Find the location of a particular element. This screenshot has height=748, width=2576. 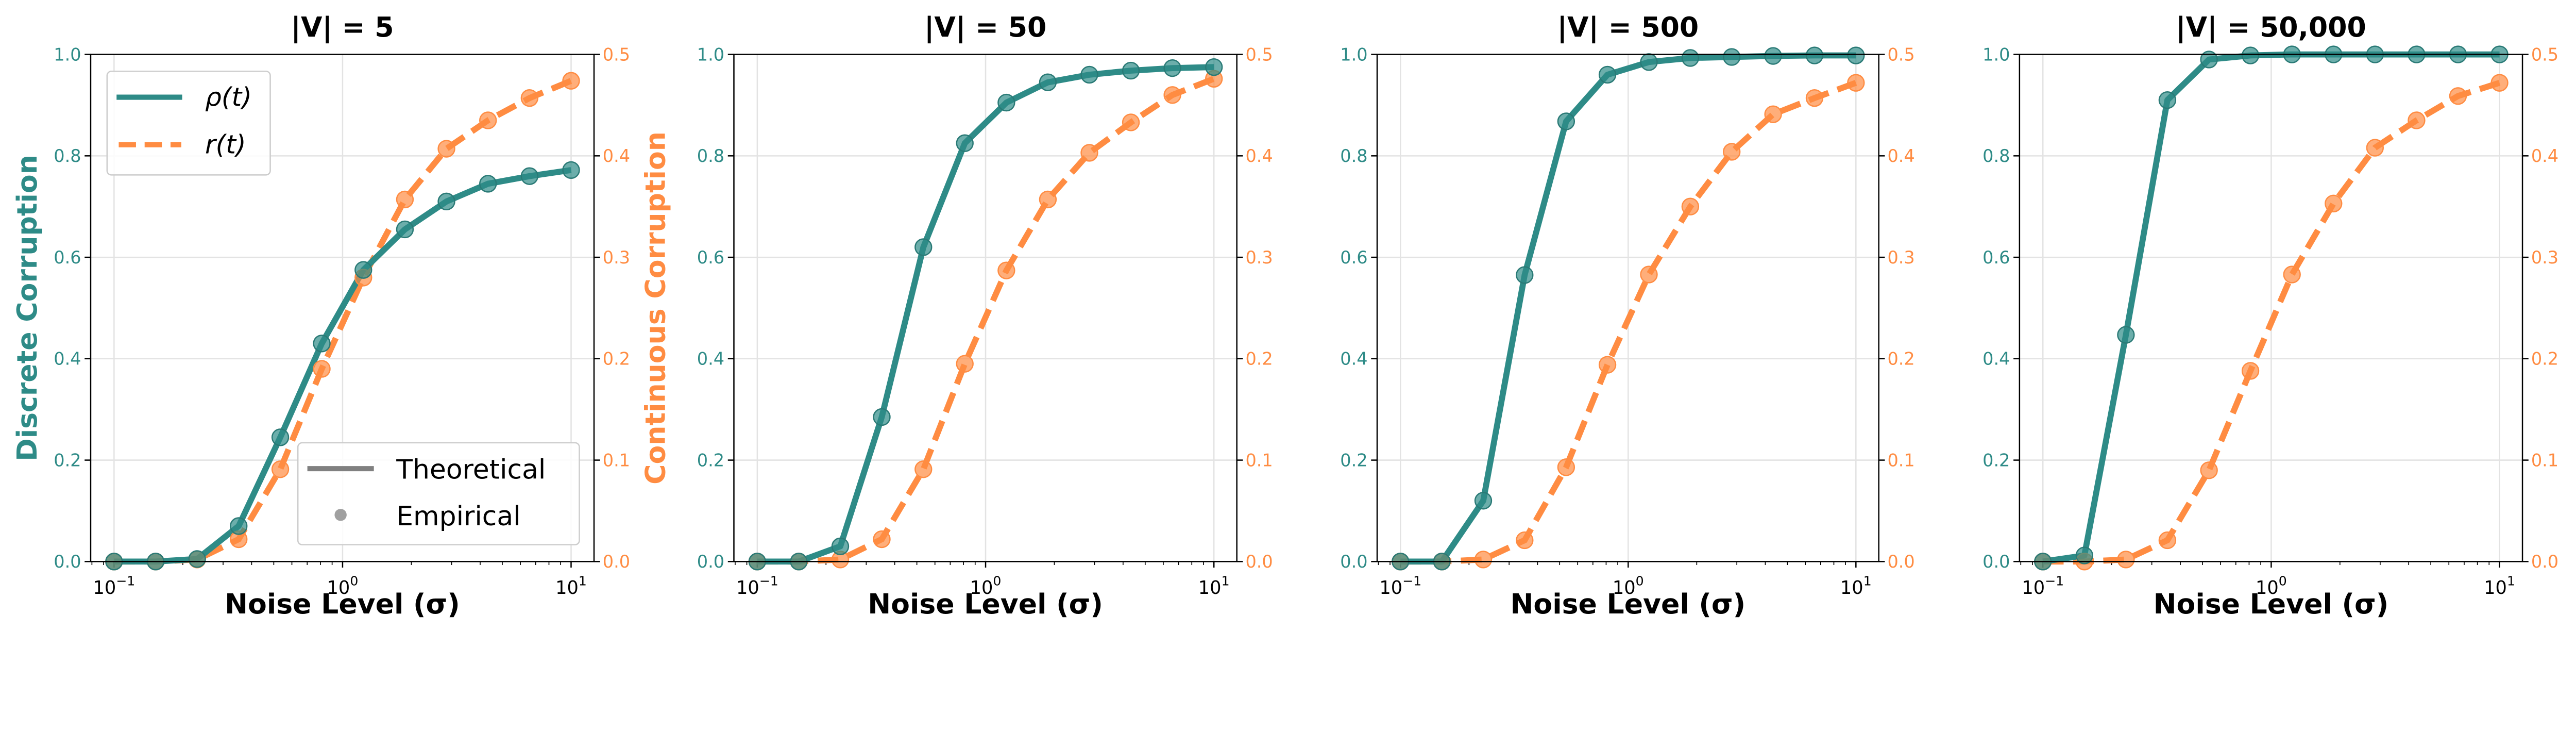

panel-title: |V| = 50,000 is located at coordinates (2271, 27).